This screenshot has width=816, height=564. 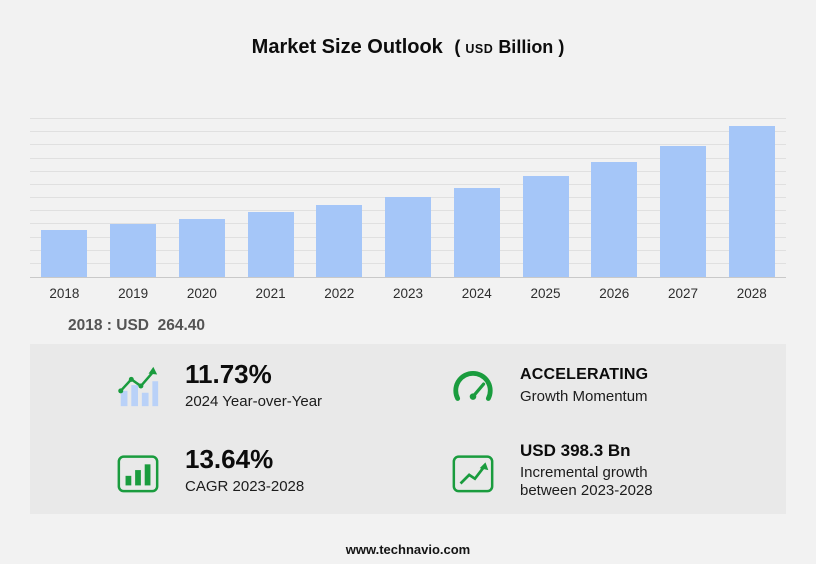 I want to click on title-main: Market Size Outlook, so click(x=347, y=47).